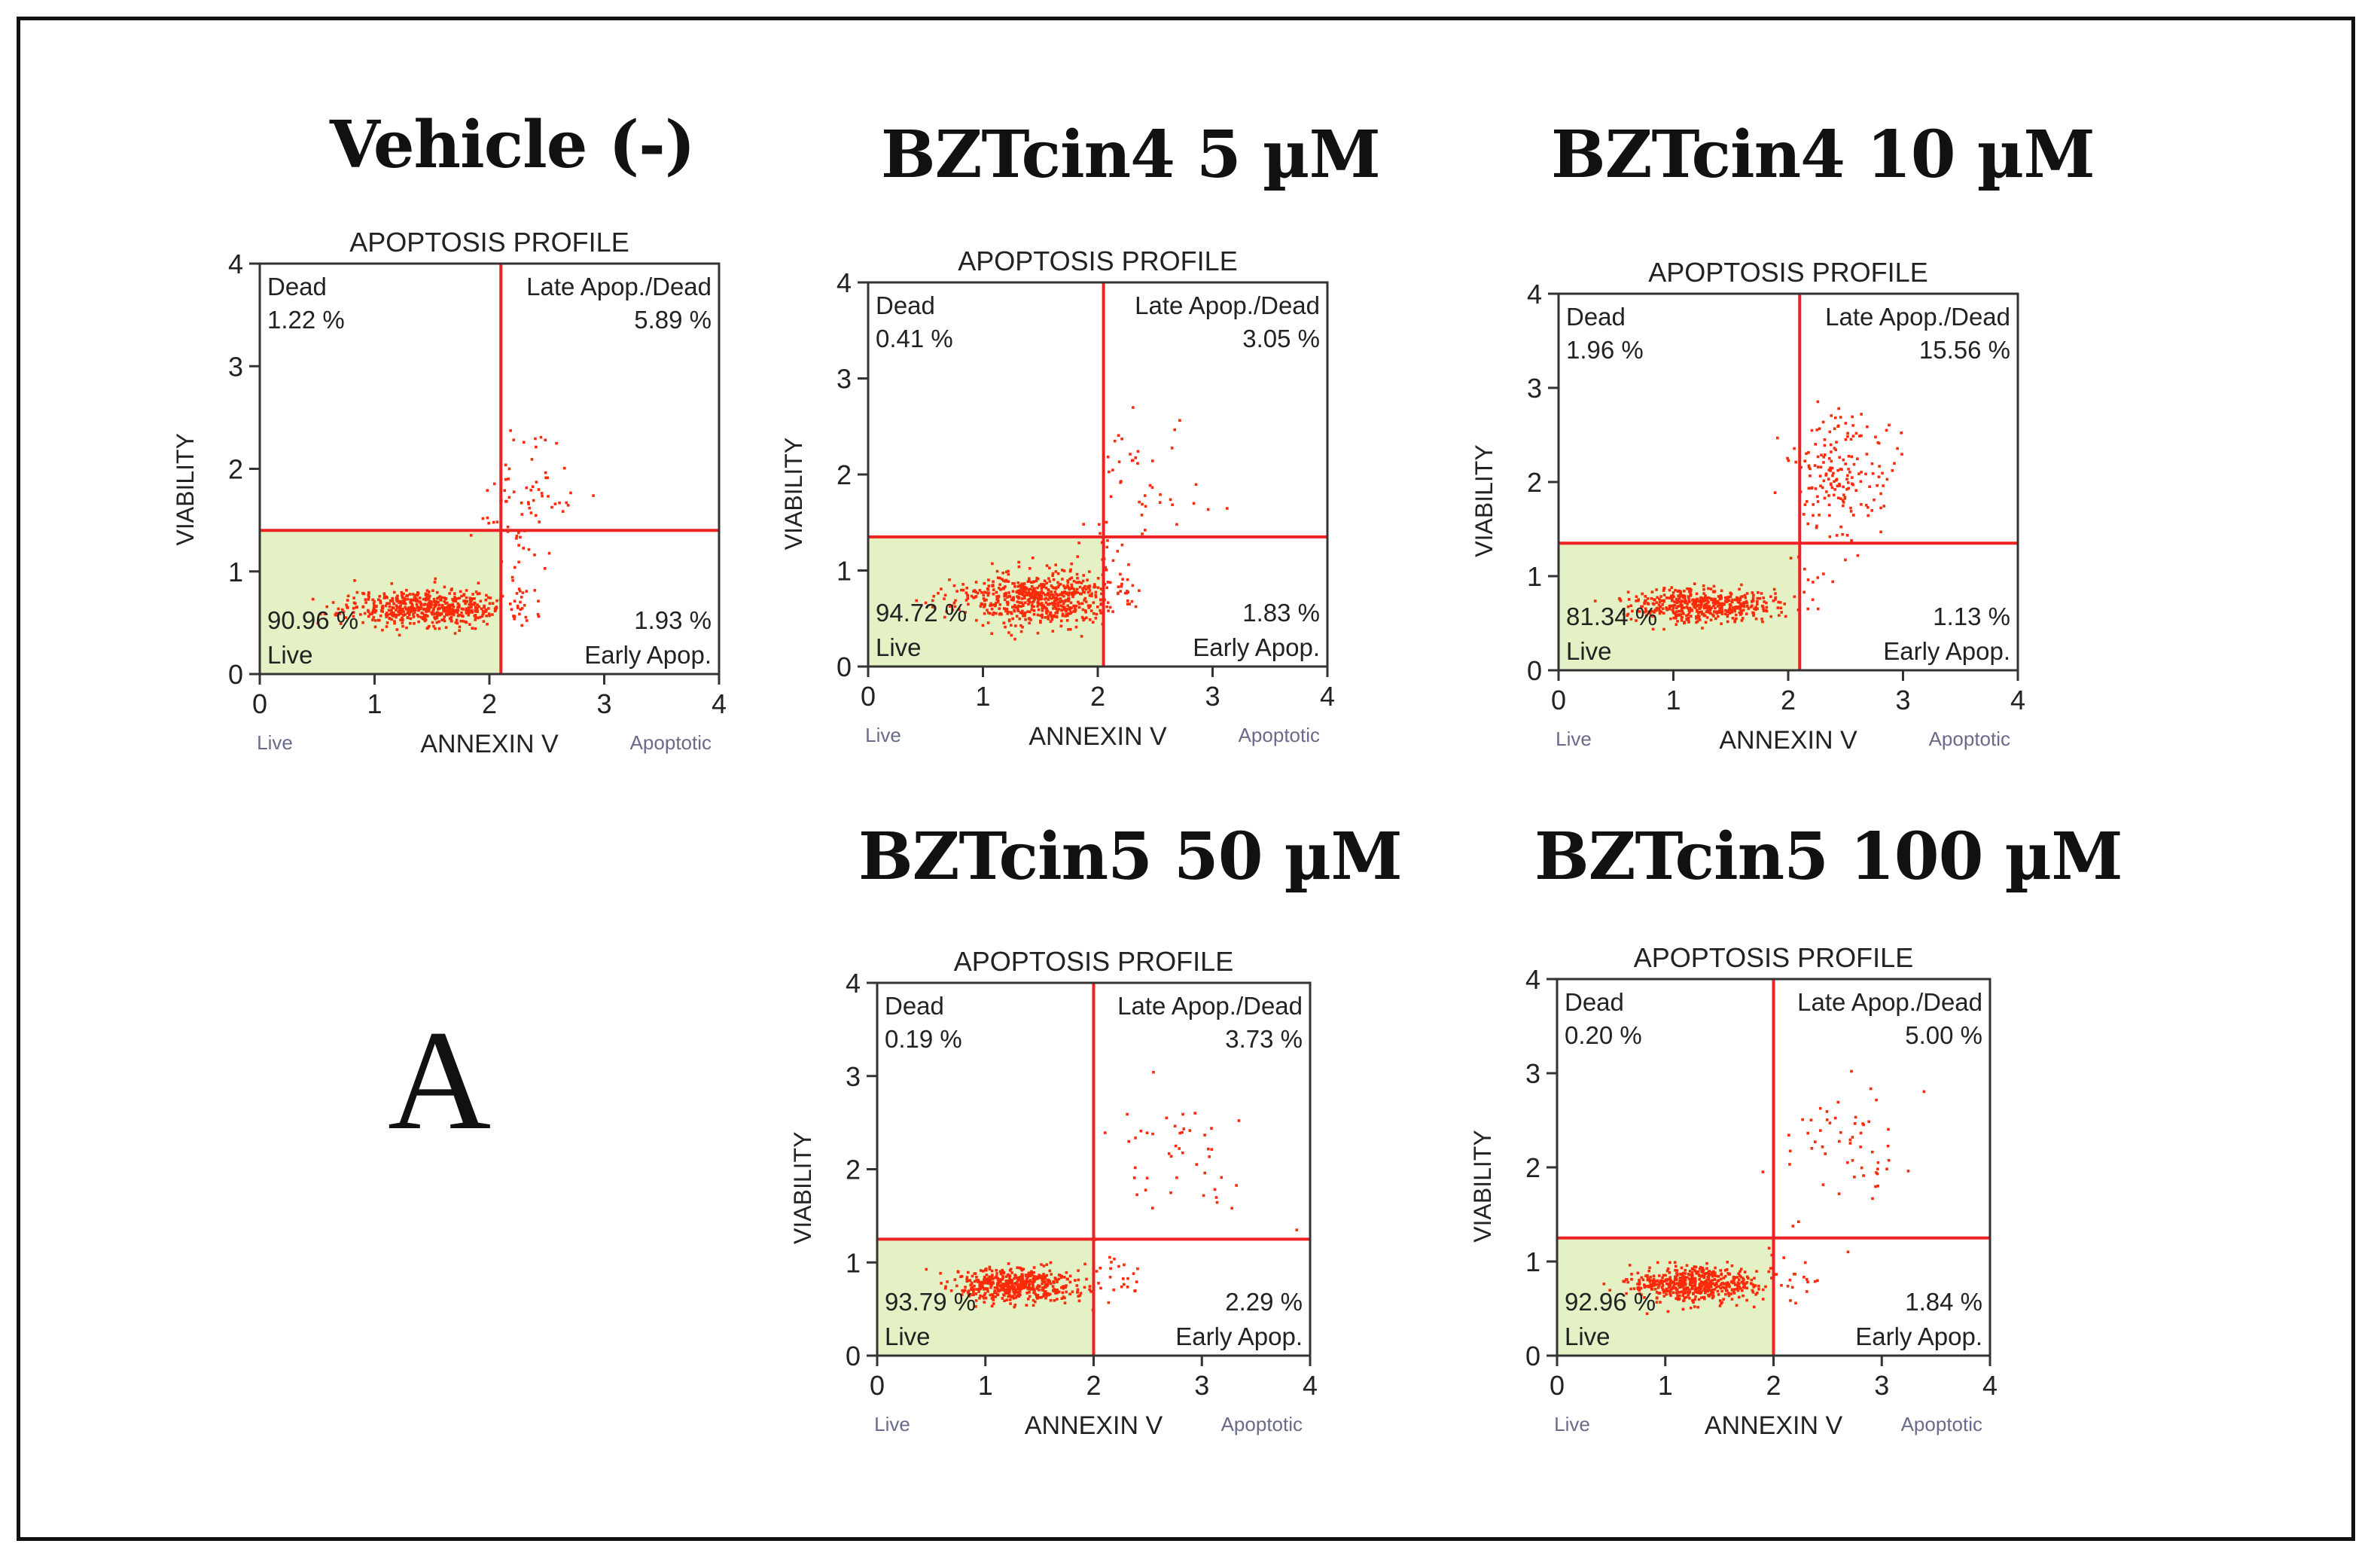 The image size is (2380, 1565). Describe the element at coordinates (648, 655) in the screenshot. I see `quadrant-early-label: Early Apop.` at that location.